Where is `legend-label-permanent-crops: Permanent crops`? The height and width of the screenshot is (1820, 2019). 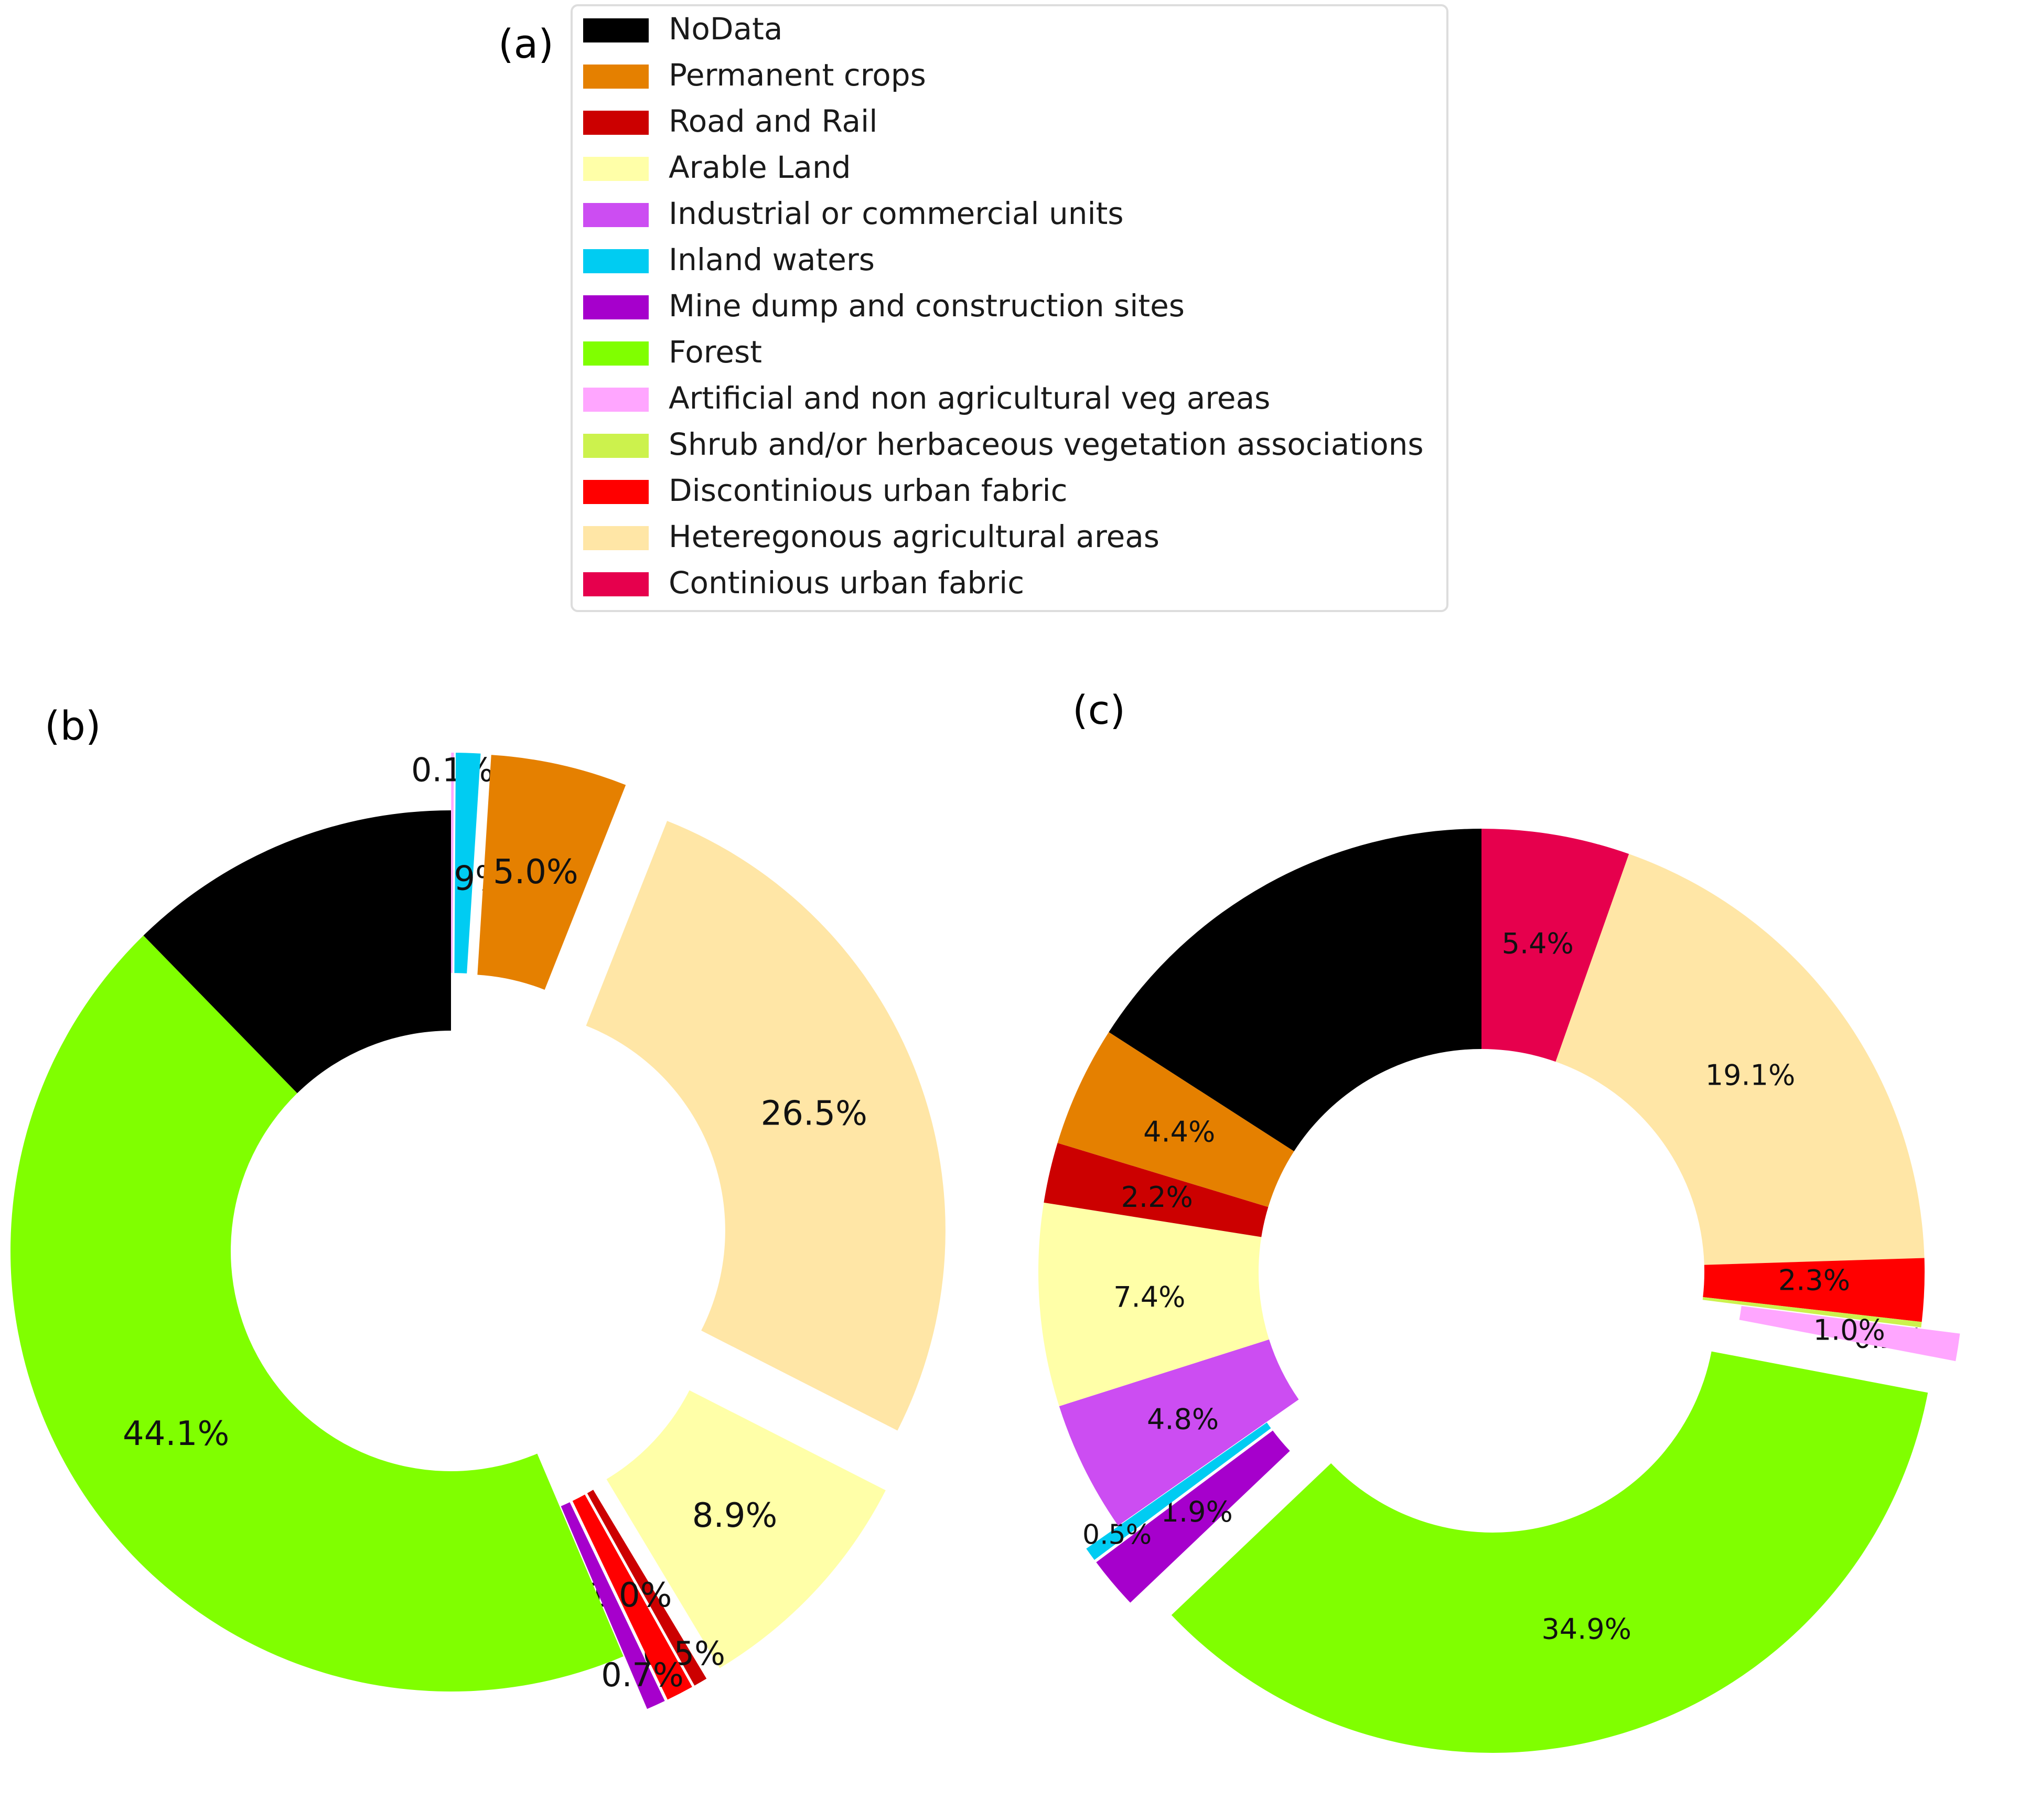
legend-label-permanent-crops: Permanent crops is located at coordinates (797, 75).